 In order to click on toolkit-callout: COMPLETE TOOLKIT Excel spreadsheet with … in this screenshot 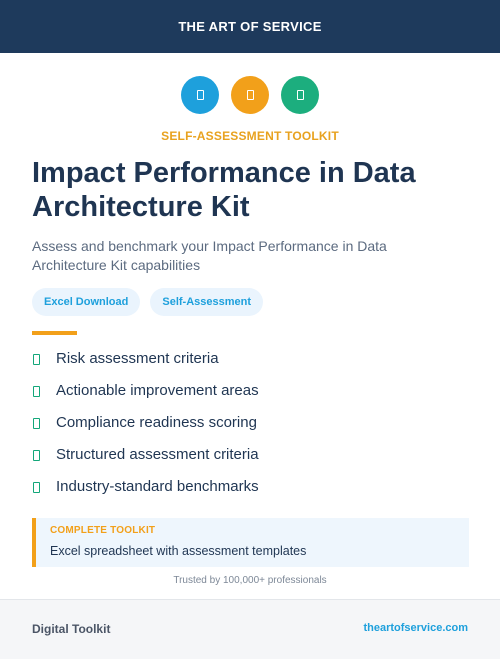, I will do `click(250, 542)`.